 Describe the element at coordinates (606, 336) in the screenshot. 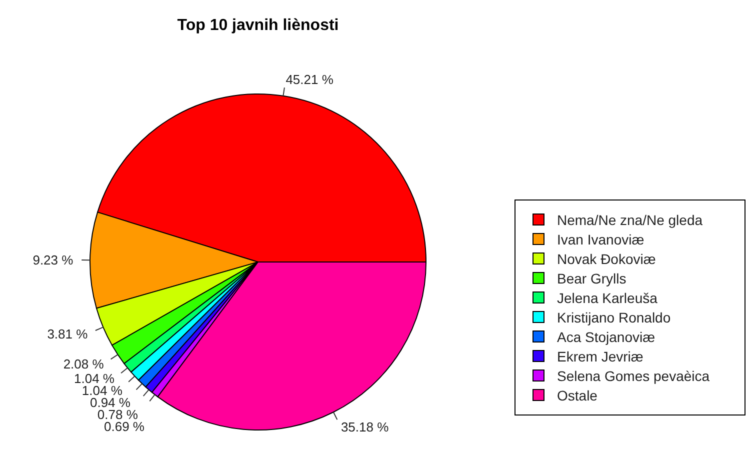

I see `legend-label: Aca Stojanoviæ` at that location.